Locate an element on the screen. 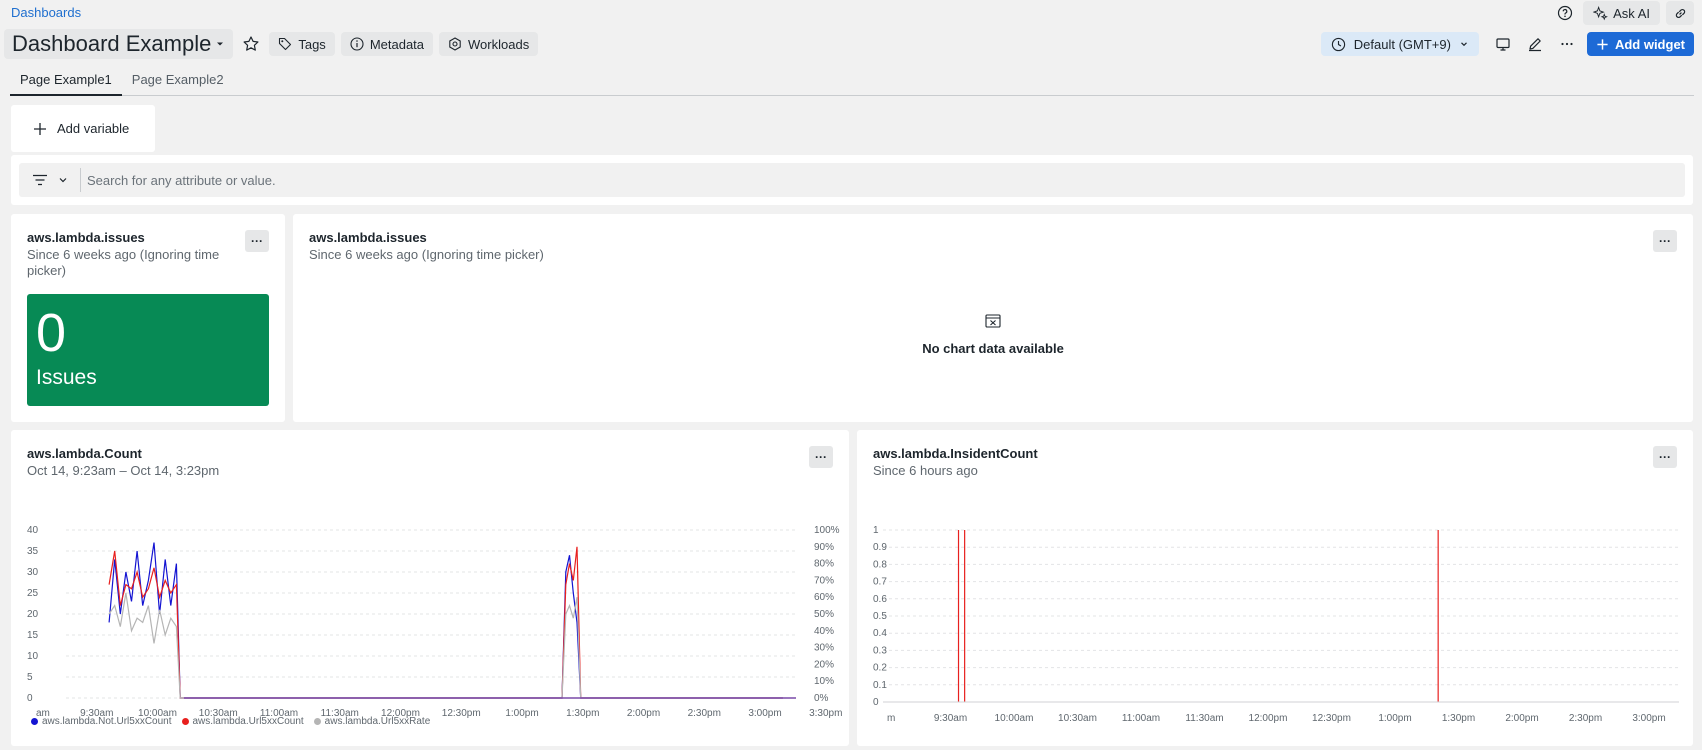  x-tick-label: 10:00am is located at coordinates (1014, 718).